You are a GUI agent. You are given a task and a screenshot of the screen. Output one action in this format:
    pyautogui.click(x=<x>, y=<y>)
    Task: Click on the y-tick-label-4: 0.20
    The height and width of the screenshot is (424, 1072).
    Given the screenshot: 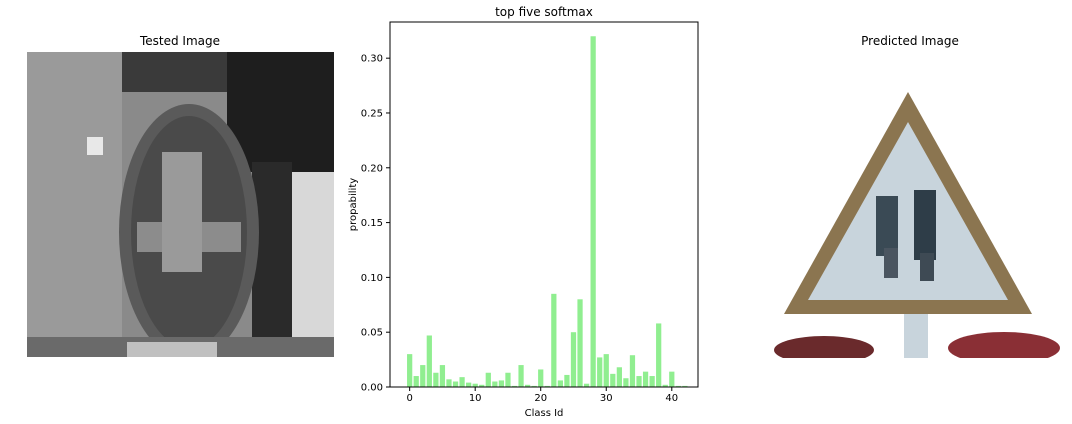 What is the action you would take?
    pyautogui.click(x=372, y=168)
    